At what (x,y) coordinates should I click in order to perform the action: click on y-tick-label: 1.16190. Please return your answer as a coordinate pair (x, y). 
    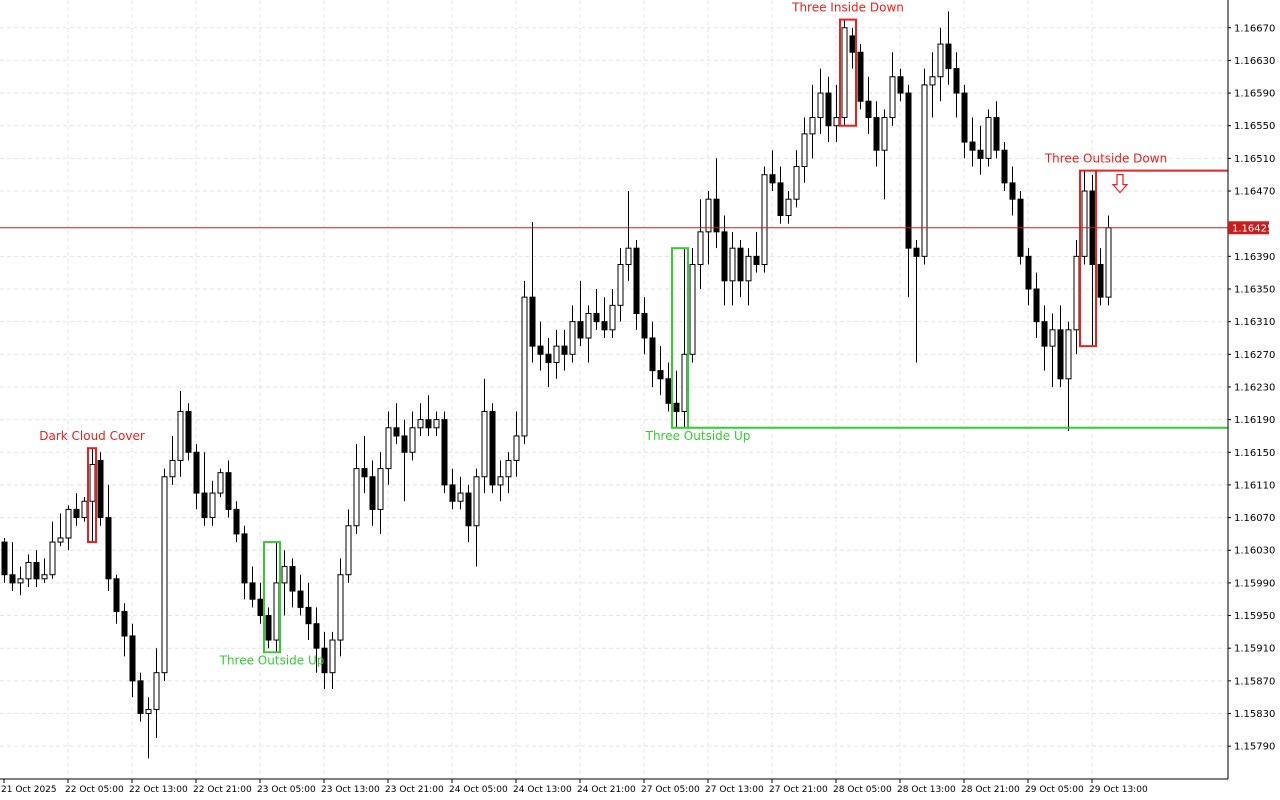
    Looking at the image, I should click on (1254, 420).